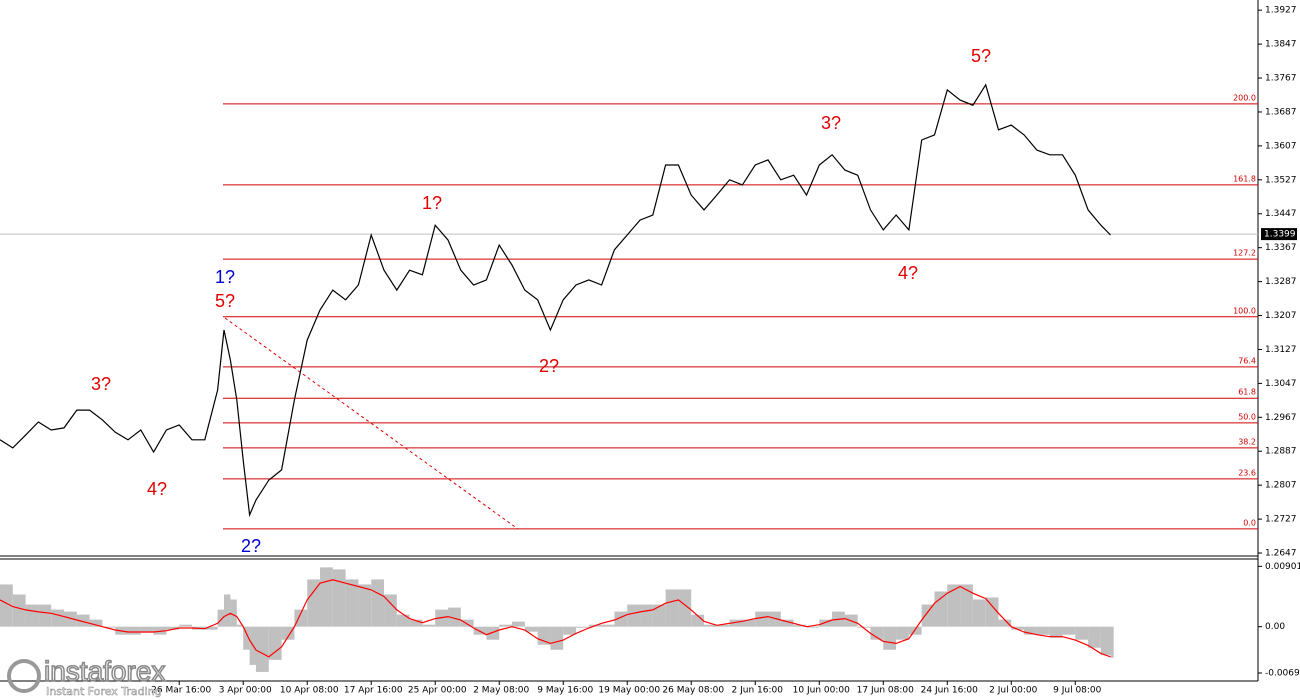 This screenshot has height=700, width=1300. Describe the element at coordinates (1281, 520) in the screenshot. I see `y-tick-label: 1.2727` at that location.